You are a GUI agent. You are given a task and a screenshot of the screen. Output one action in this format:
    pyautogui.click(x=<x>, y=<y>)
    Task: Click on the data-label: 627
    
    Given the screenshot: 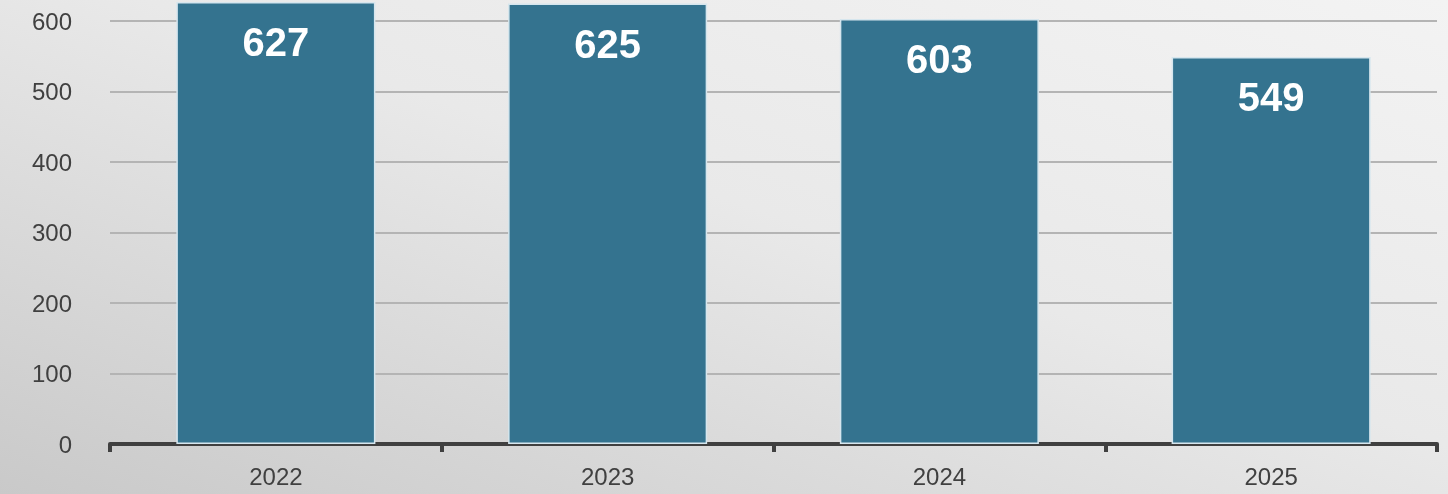 What is the action you would take?
    pyautogui.click(x=276, y=42)
    